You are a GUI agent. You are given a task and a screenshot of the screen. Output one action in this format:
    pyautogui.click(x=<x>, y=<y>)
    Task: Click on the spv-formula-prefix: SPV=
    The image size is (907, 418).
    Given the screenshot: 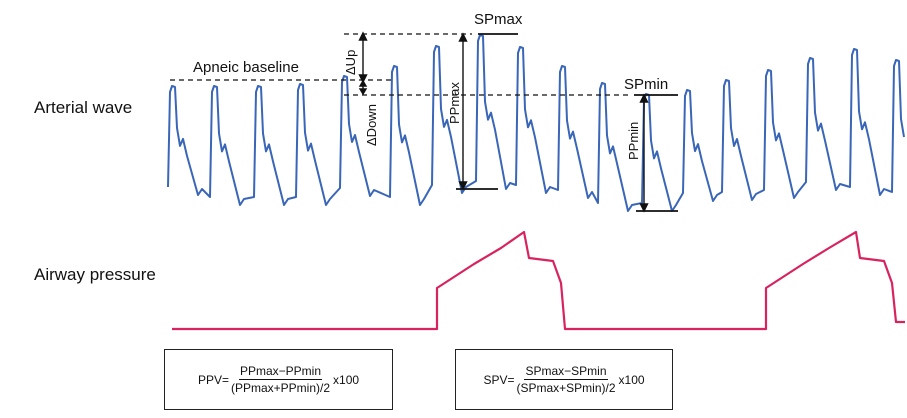 What is the action you would take?
    pyautogui.click(x=499, y=379)
    